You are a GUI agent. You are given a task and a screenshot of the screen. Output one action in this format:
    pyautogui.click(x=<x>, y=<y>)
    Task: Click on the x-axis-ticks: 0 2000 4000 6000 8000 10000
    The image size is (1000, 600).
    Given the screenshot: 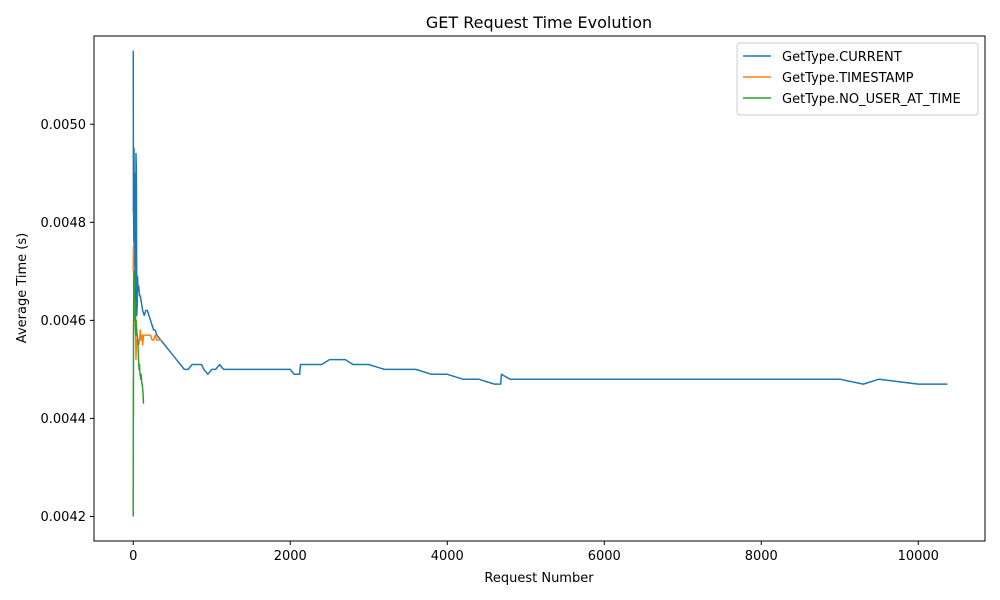 What is the action you would take?
    pyautogui.click(x=534, y=552)
    